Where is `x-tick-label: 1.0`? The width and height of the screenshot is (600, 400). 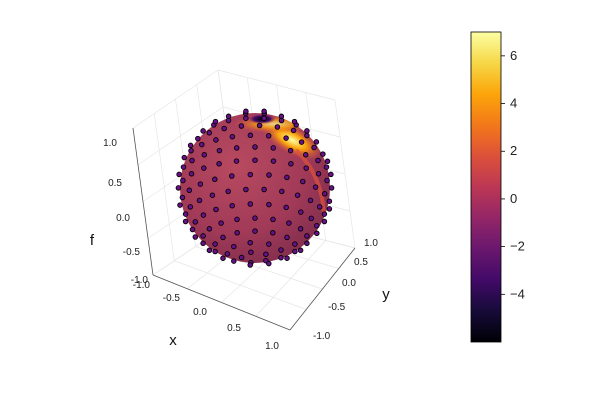 x-tick-label: 1.0 is located at coordinates (272, 346).